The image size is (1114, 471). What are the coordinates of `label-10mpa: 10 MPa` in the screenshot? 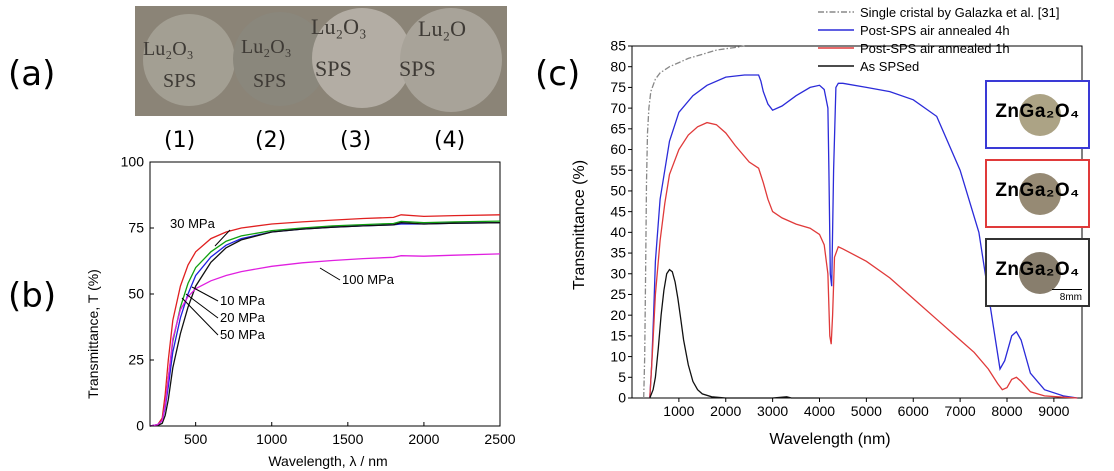 It's located at (243, 300).